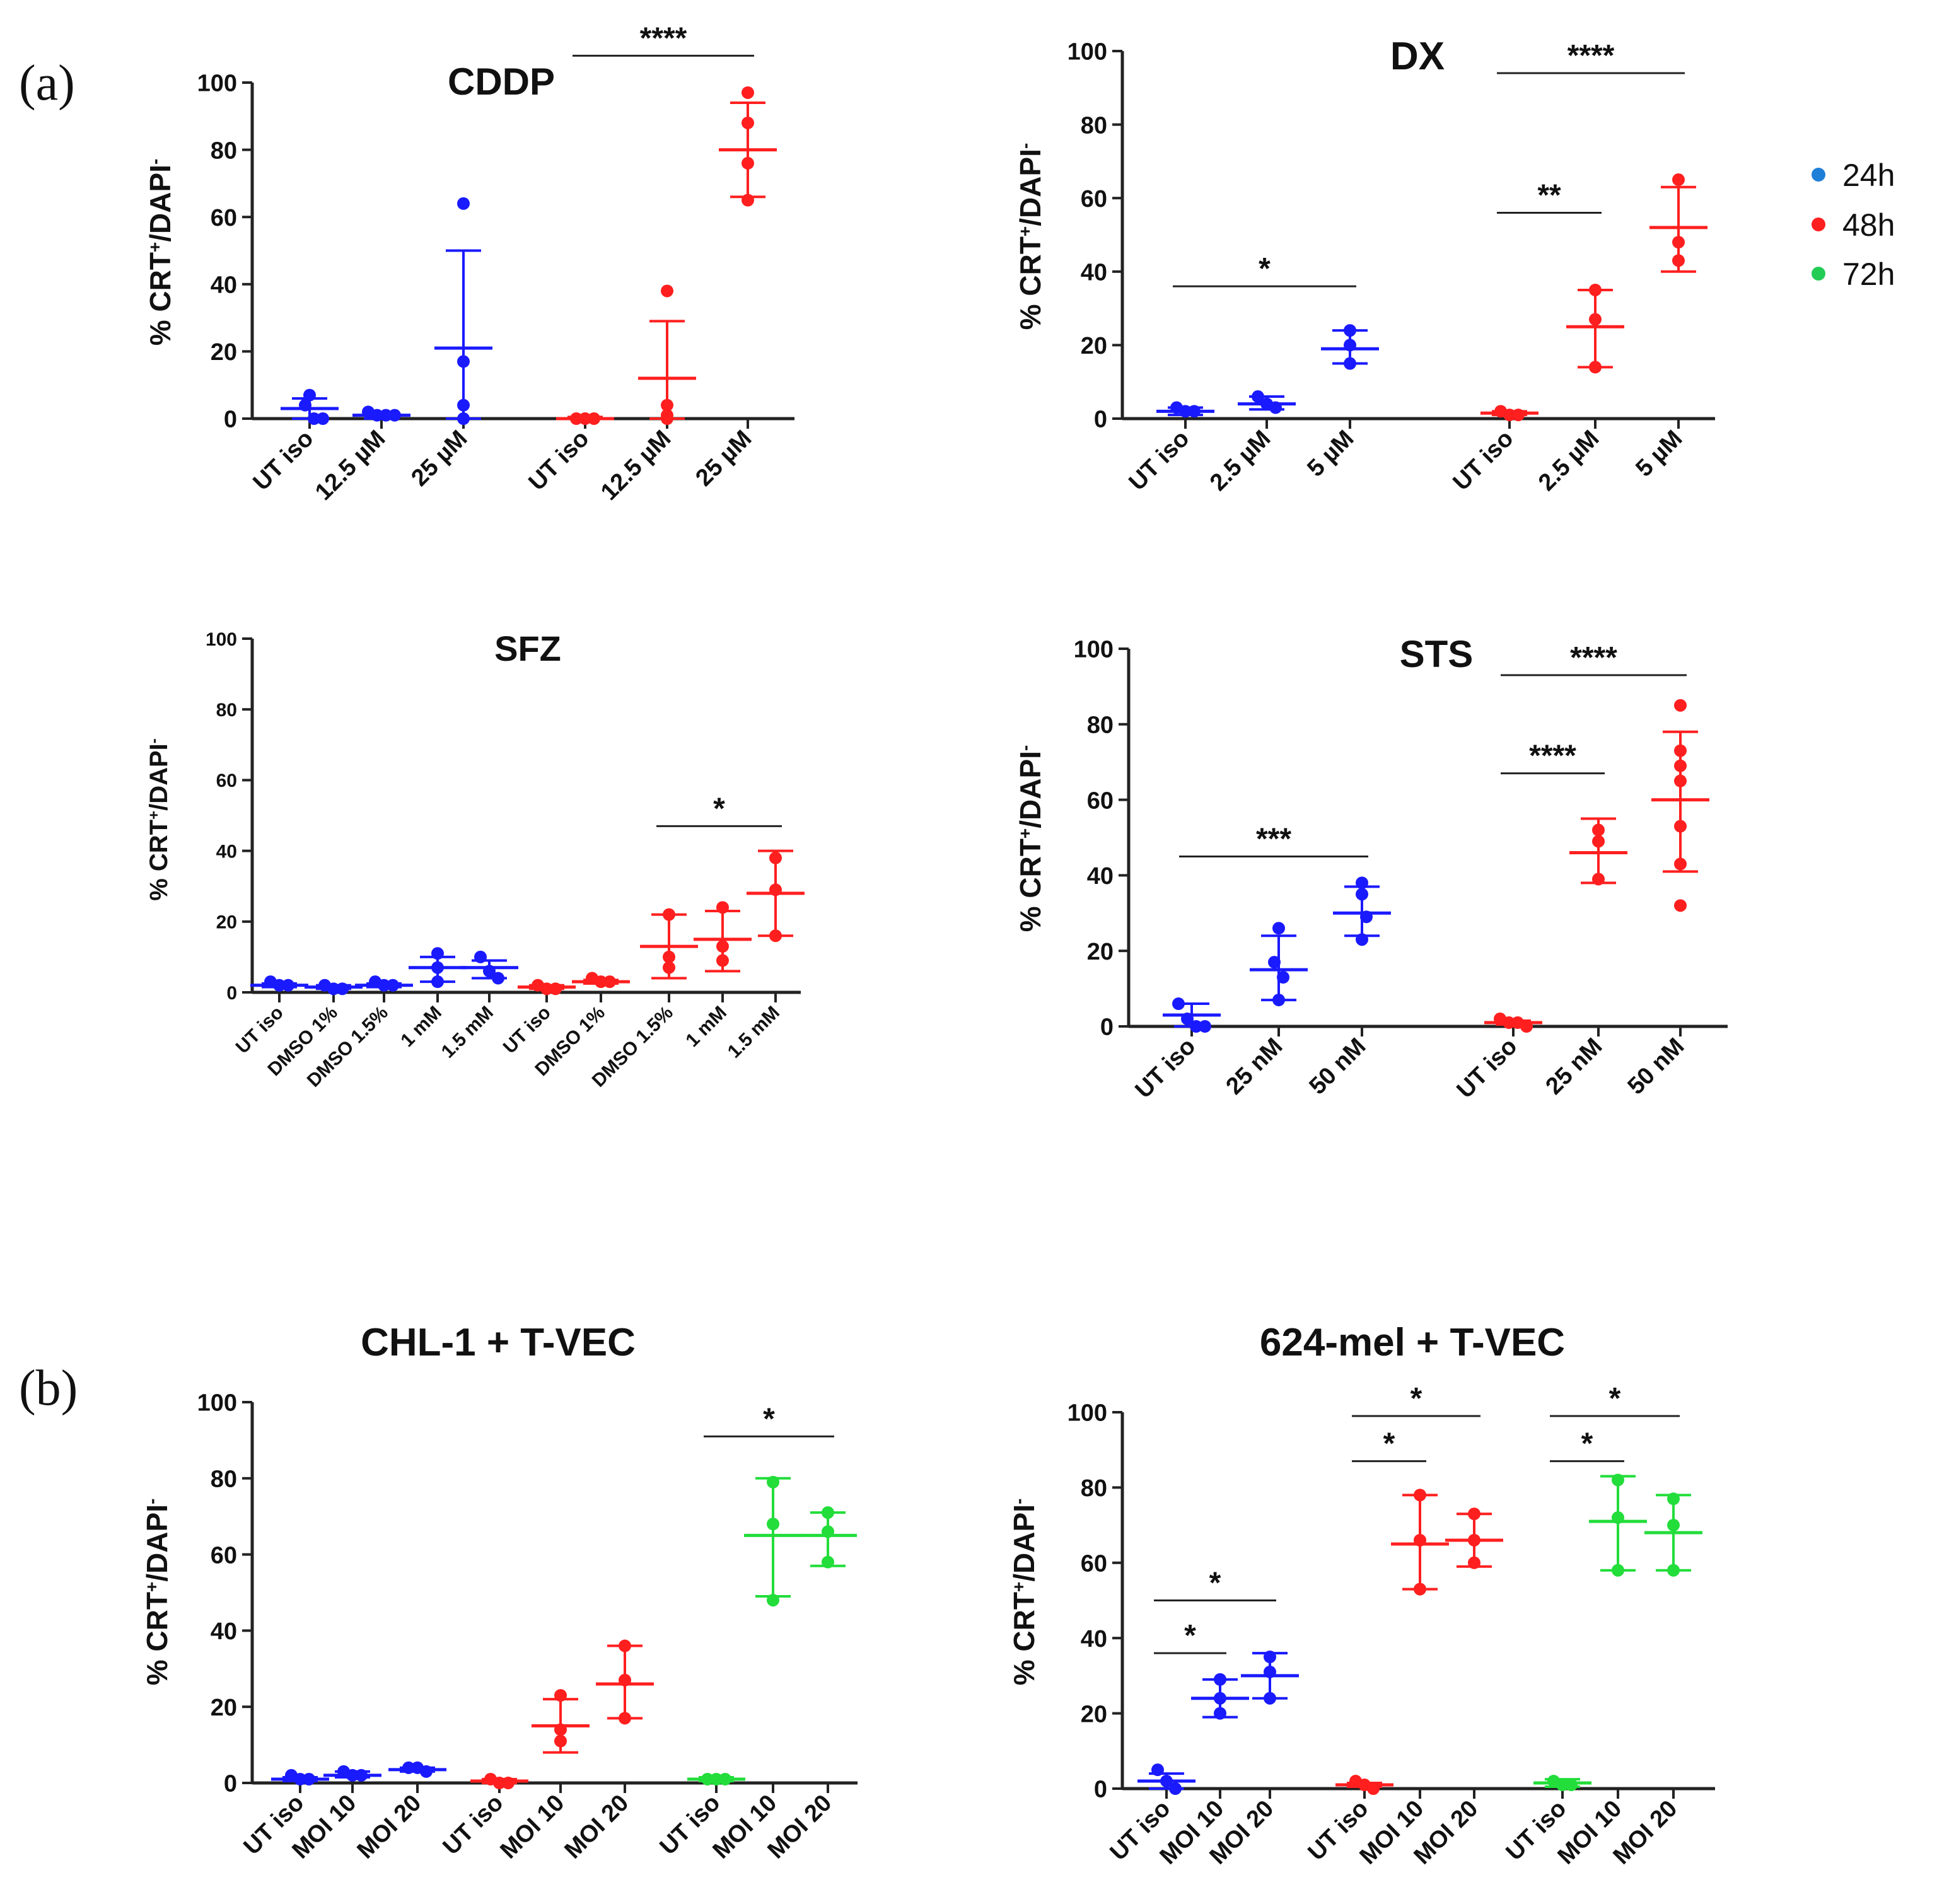  I want to click on x-category-label: 25 µM, so click(723, 459).